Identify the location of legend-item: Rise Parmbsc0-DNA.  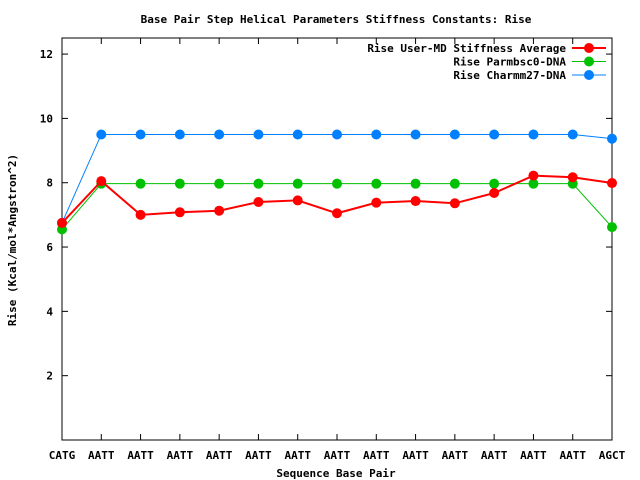
(529, 62).